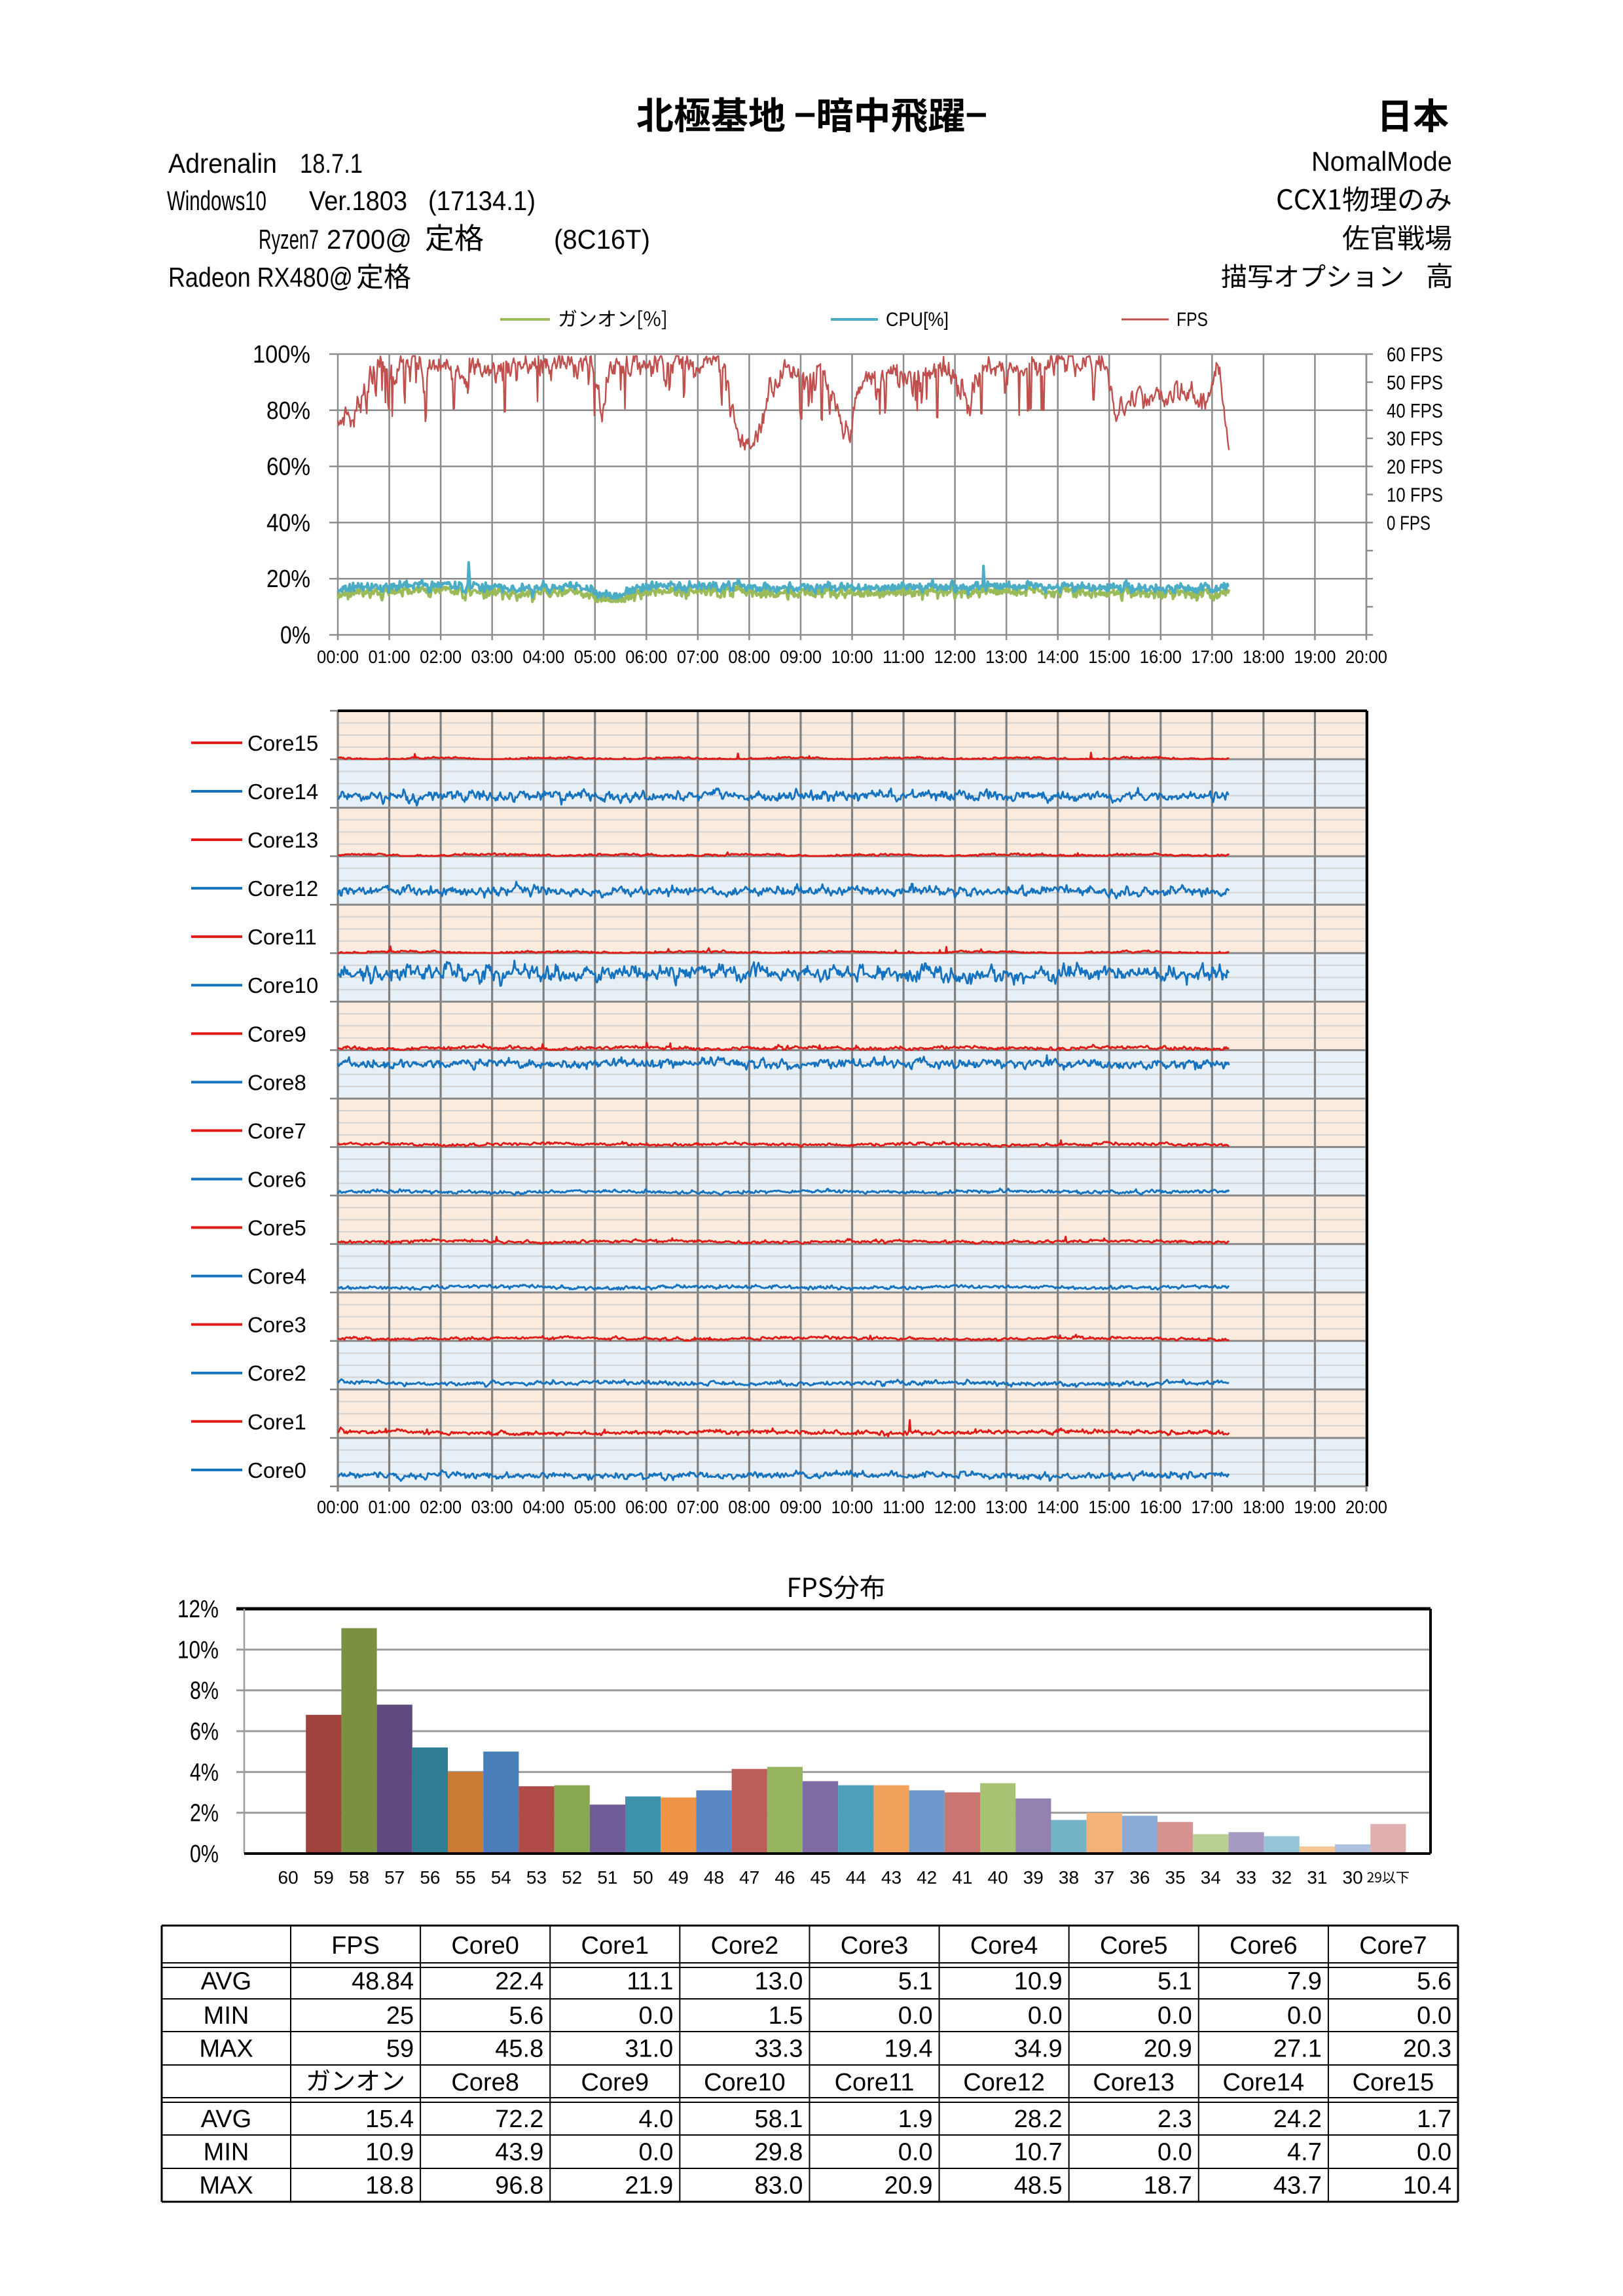  What do you see at coordinates (1434, 2119) in the screenshot?
I see `svg-text: 1.7` at bounding box center [1434, 2119].